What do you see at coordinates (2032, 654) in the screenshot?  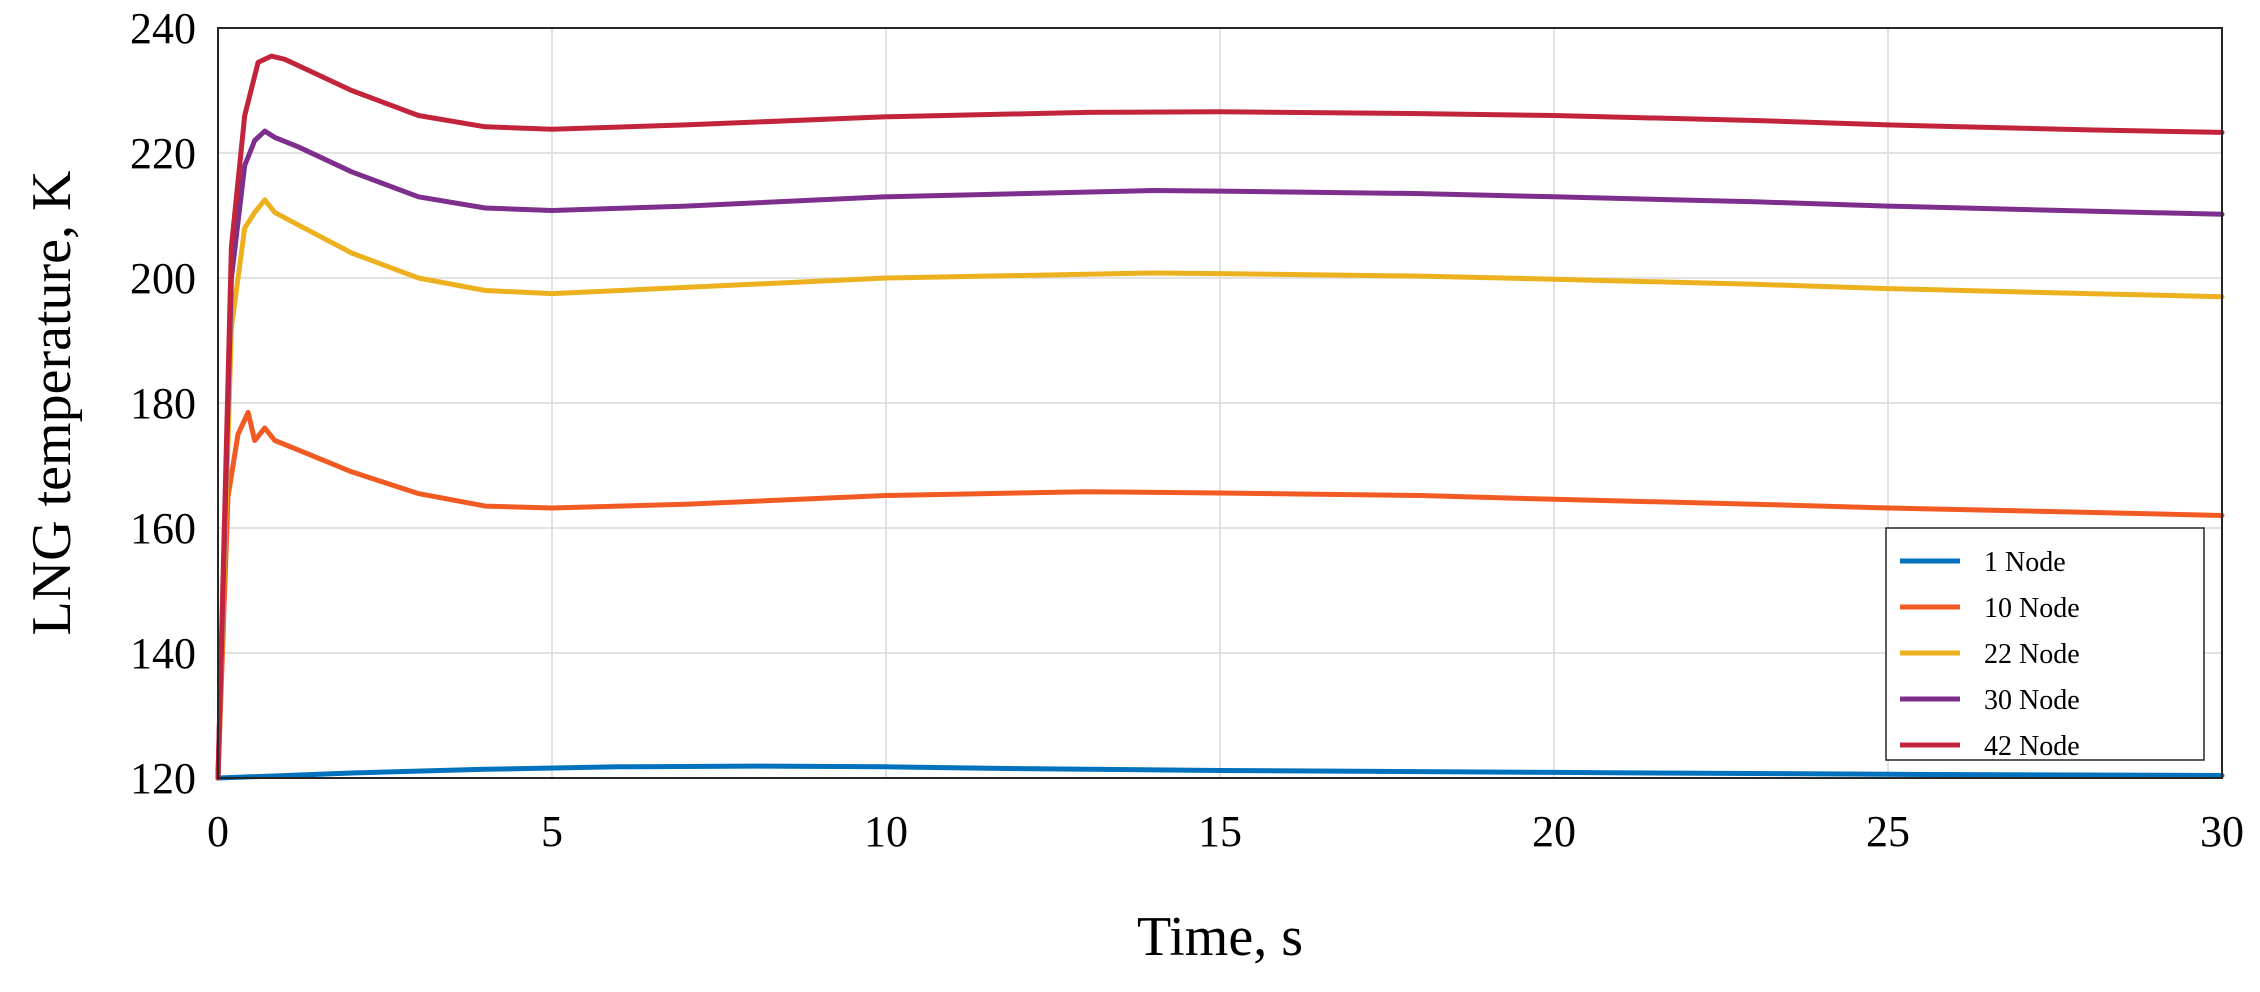 I see `legend-label: 22 Node` at bounding box center [2032, 654].